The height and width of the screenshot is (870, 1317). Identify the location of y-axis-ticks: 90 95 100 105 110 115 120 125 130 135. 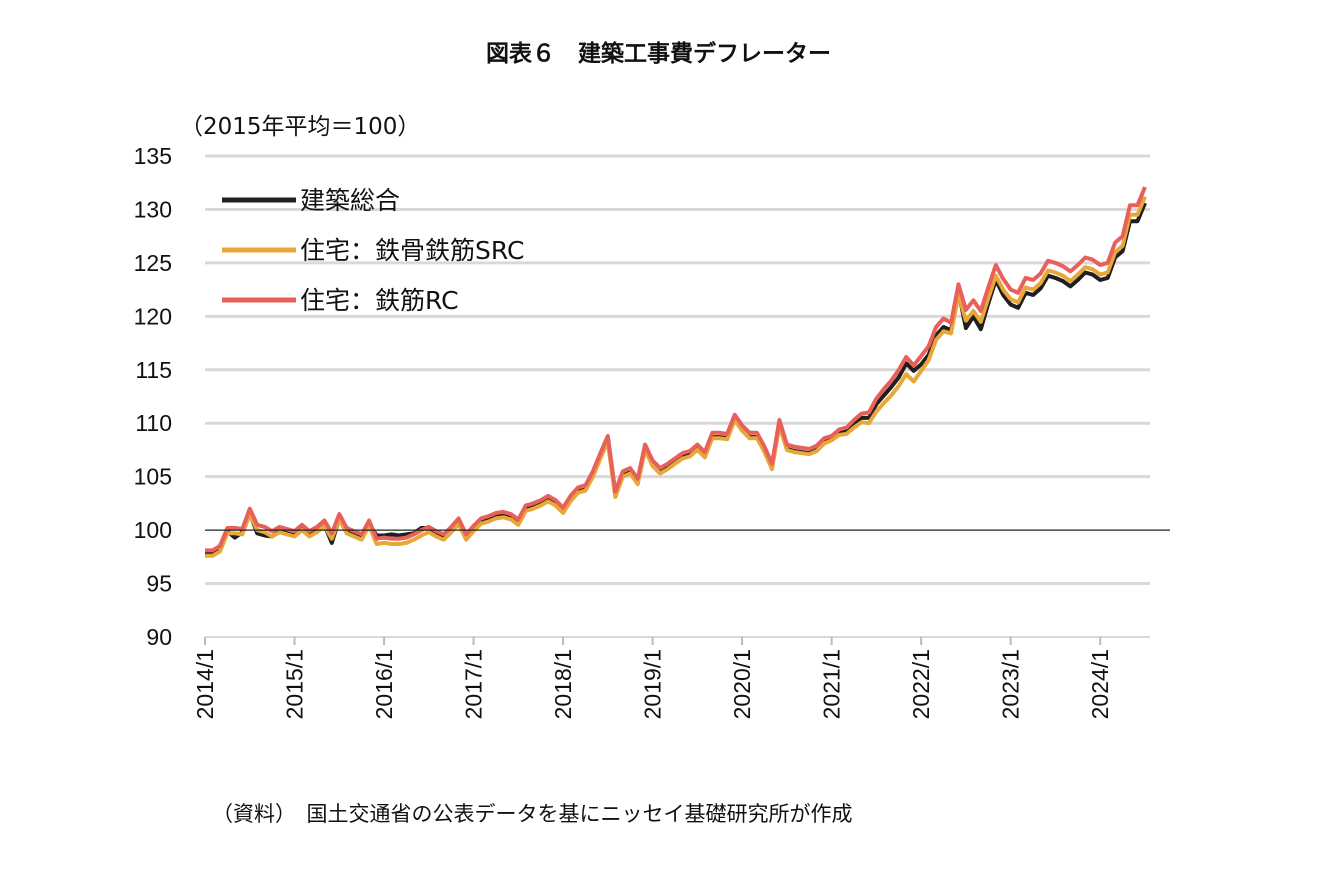
(153, 396).